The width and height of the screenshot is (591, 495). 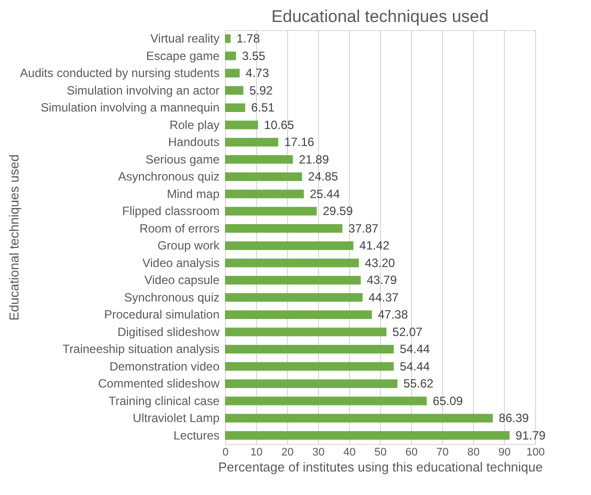 I want to click on data-label: 3.55, so click(x=254, y=55).